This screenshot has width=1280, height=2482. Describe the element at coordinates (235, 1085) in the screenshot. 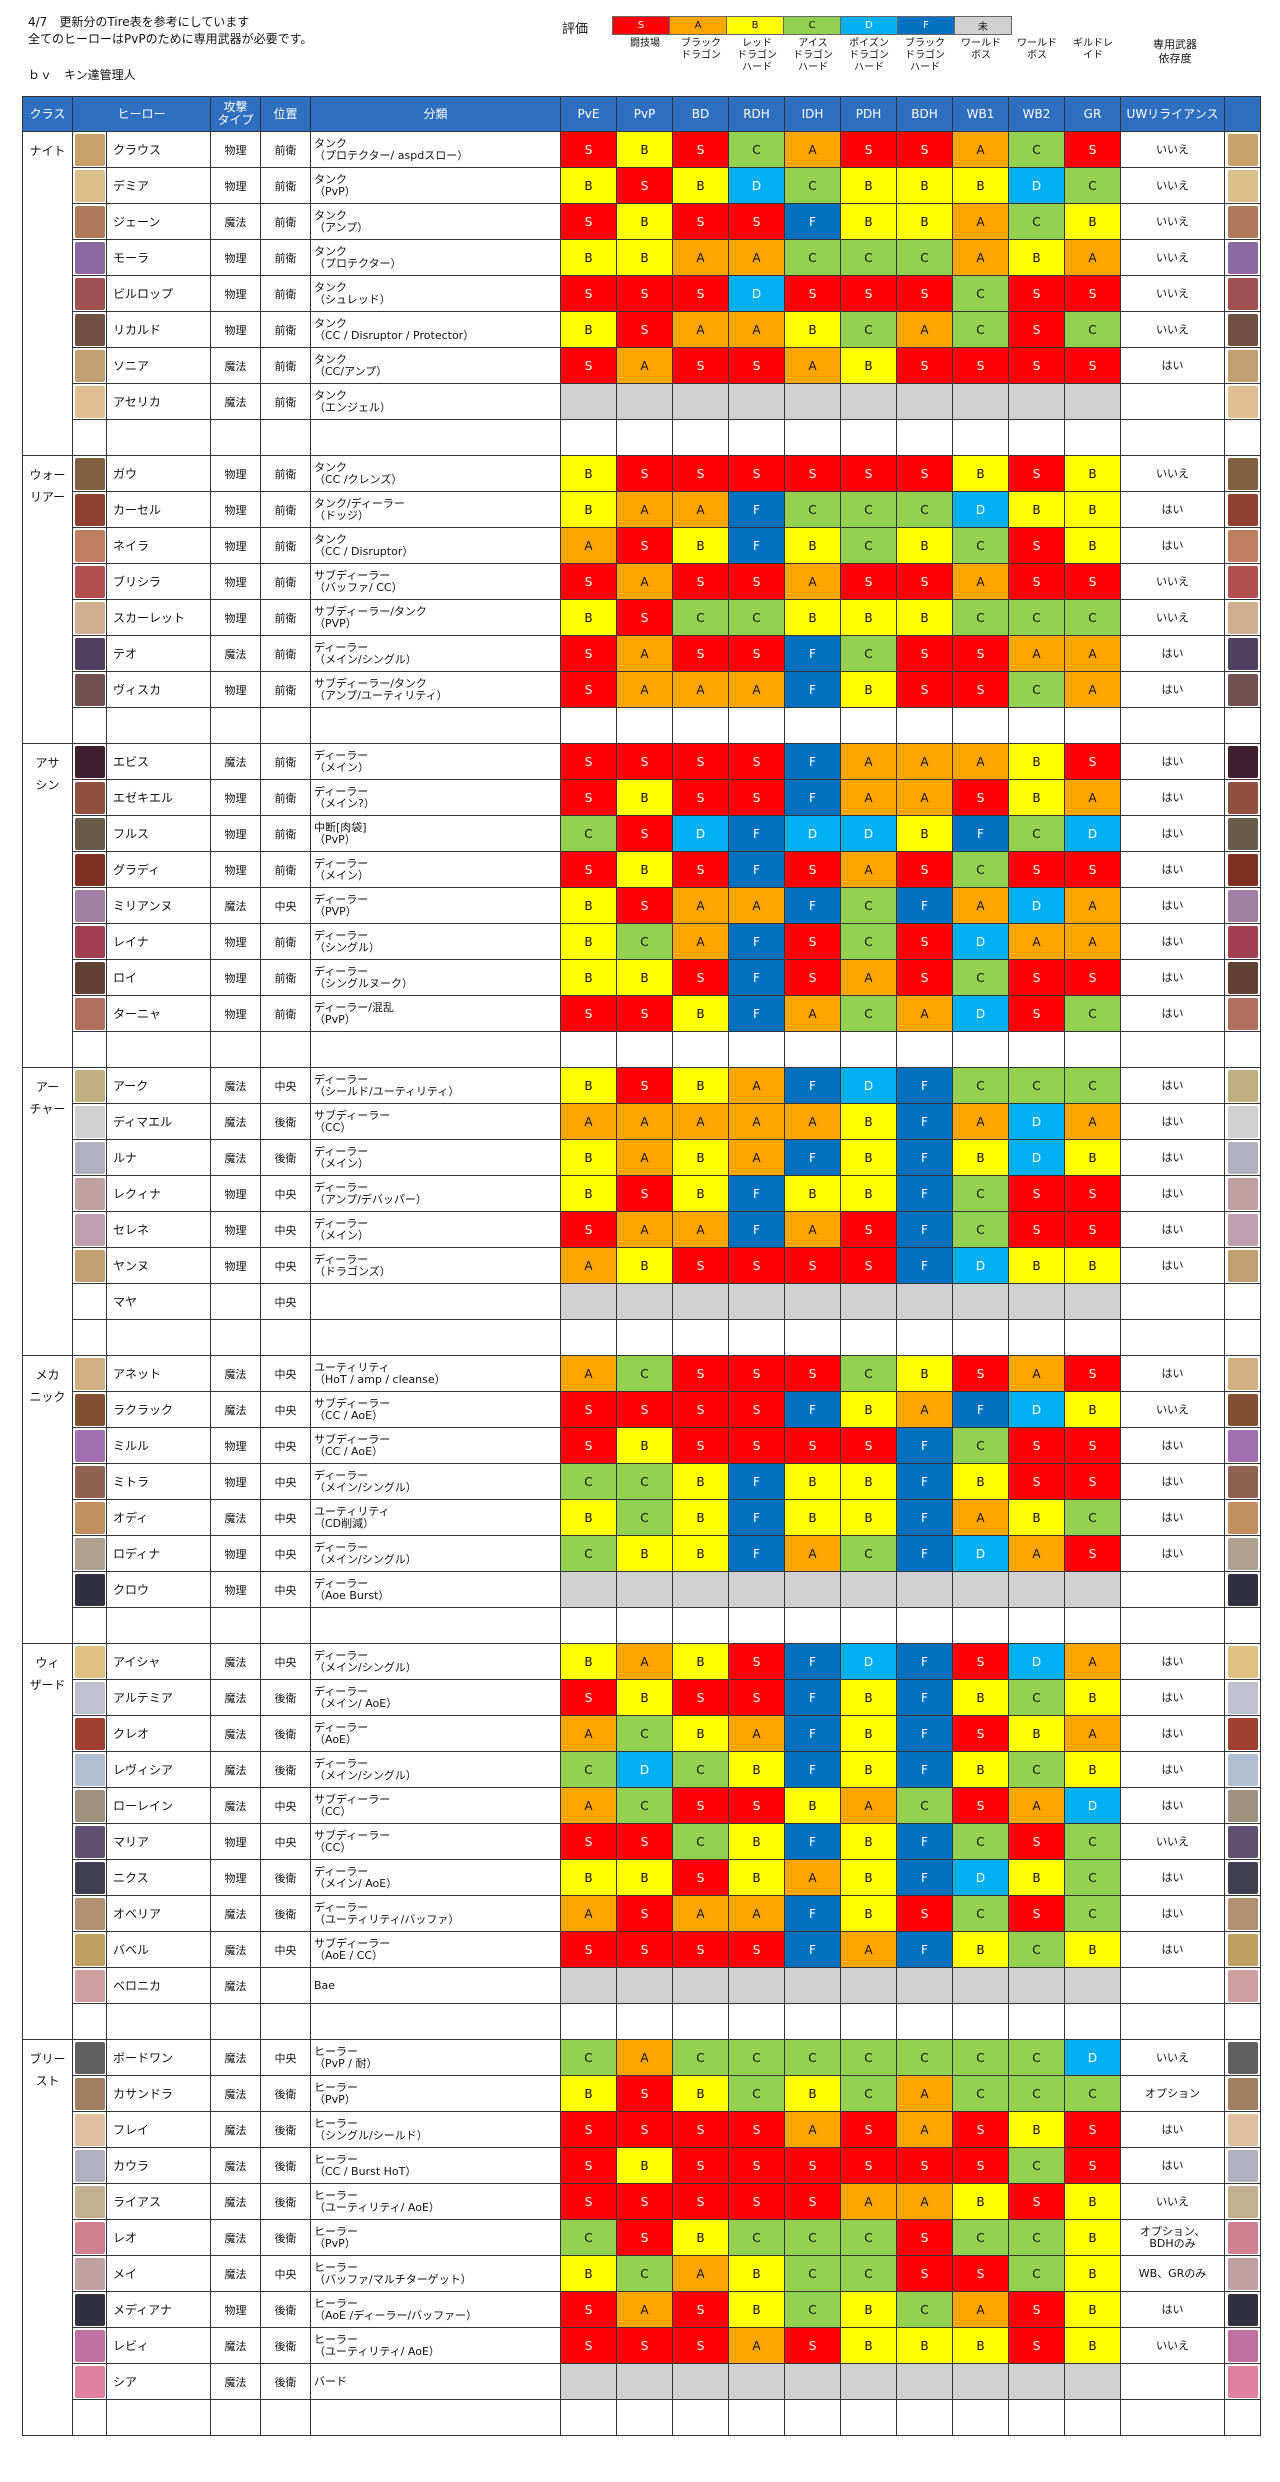

I see `attack-type: 魔法` at that location.